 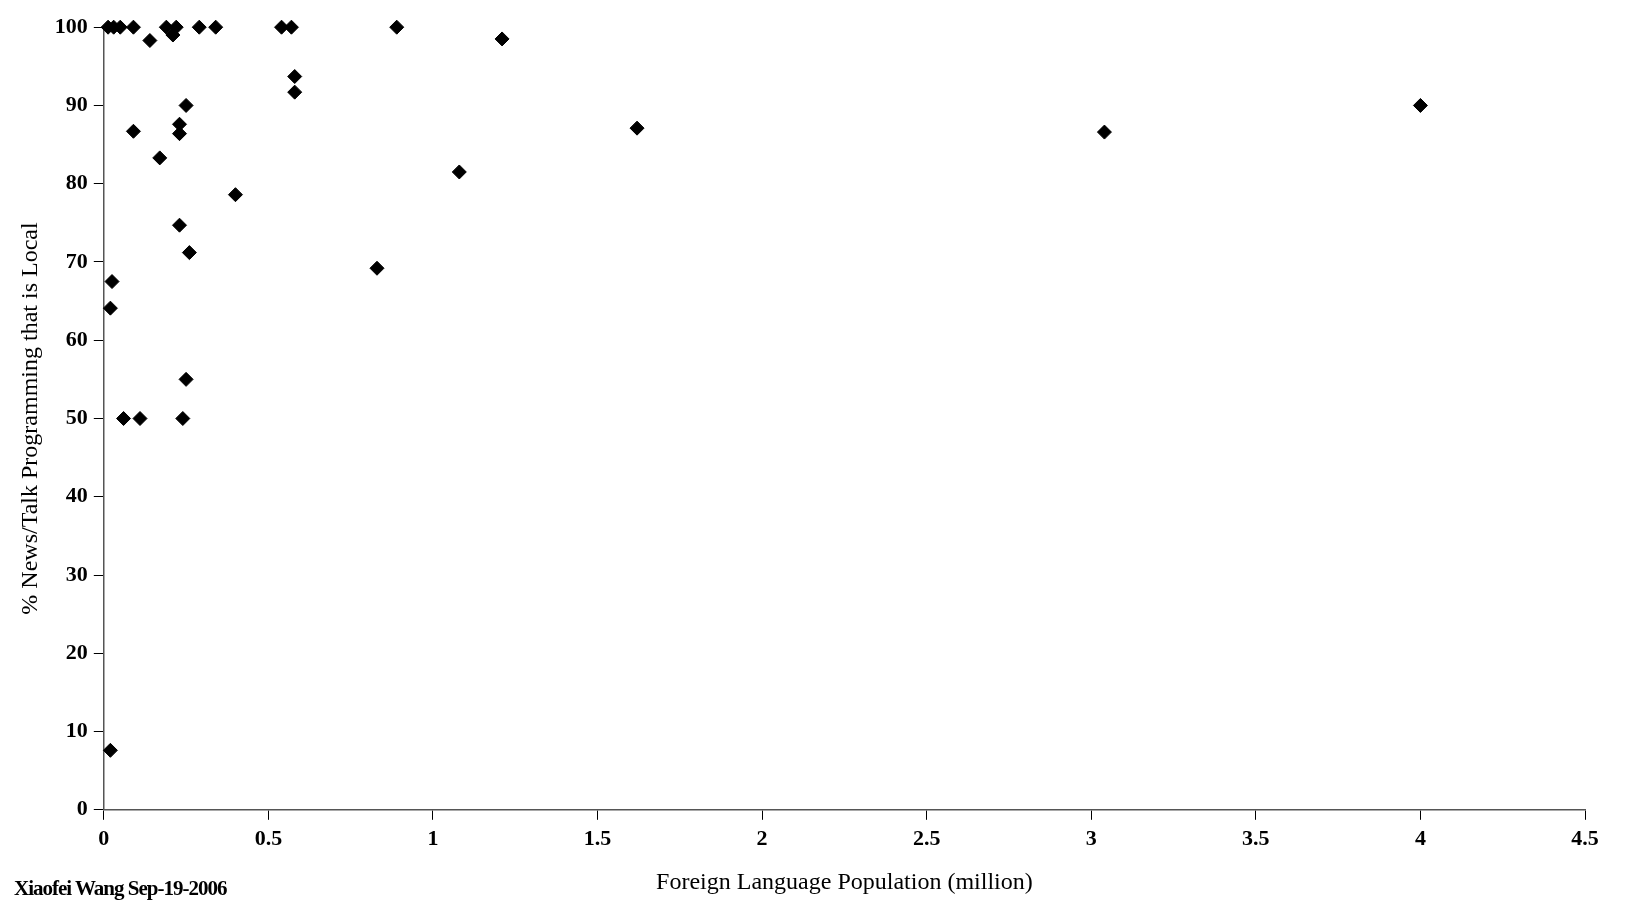 I want to click on y-tick-label: 30, so click(x=76, y=573).